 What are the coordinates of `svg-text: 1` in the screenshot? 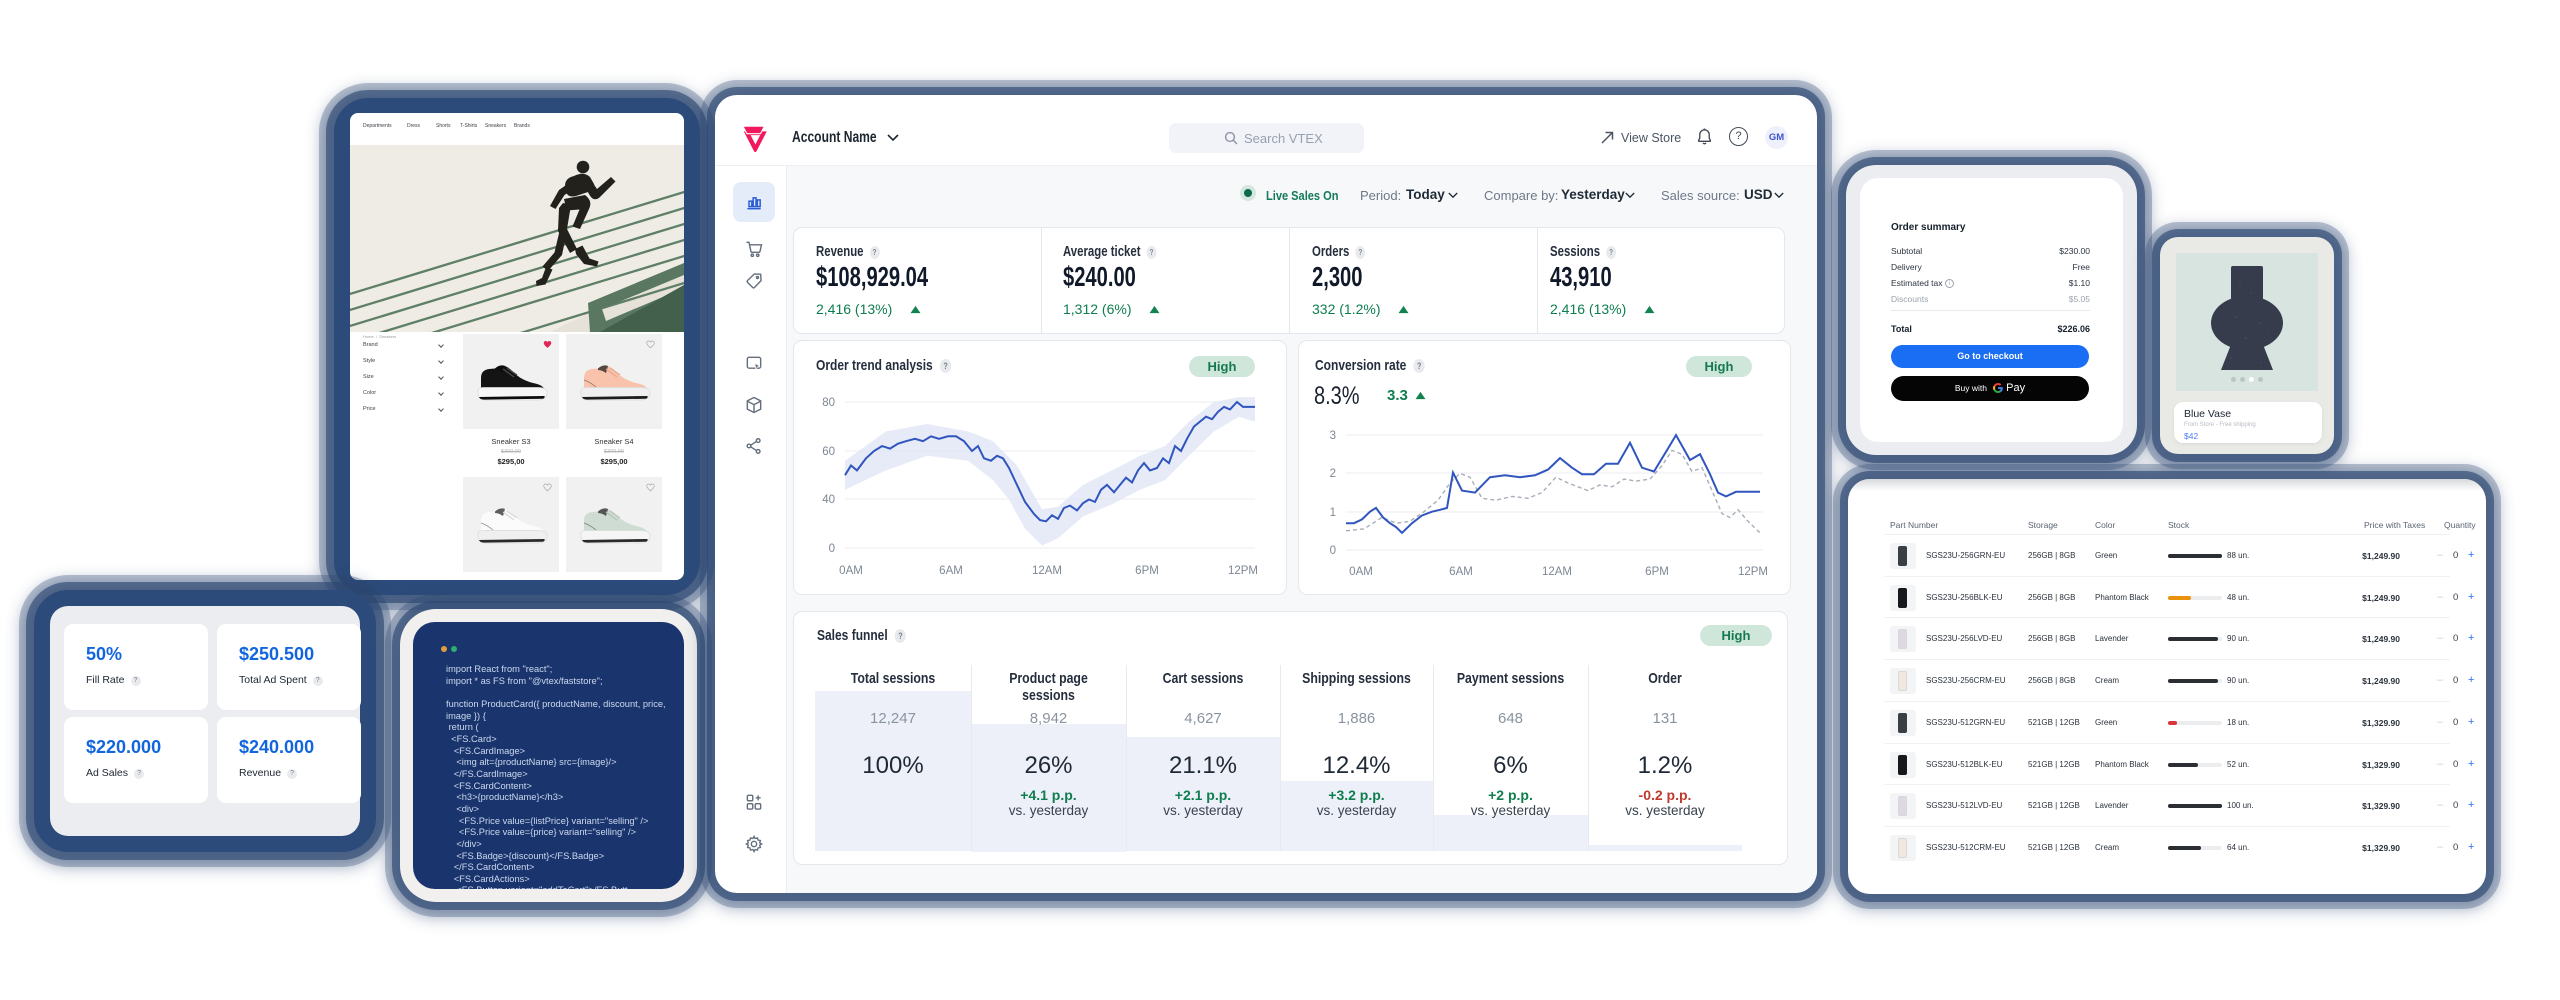 It's located at (1333, 513).